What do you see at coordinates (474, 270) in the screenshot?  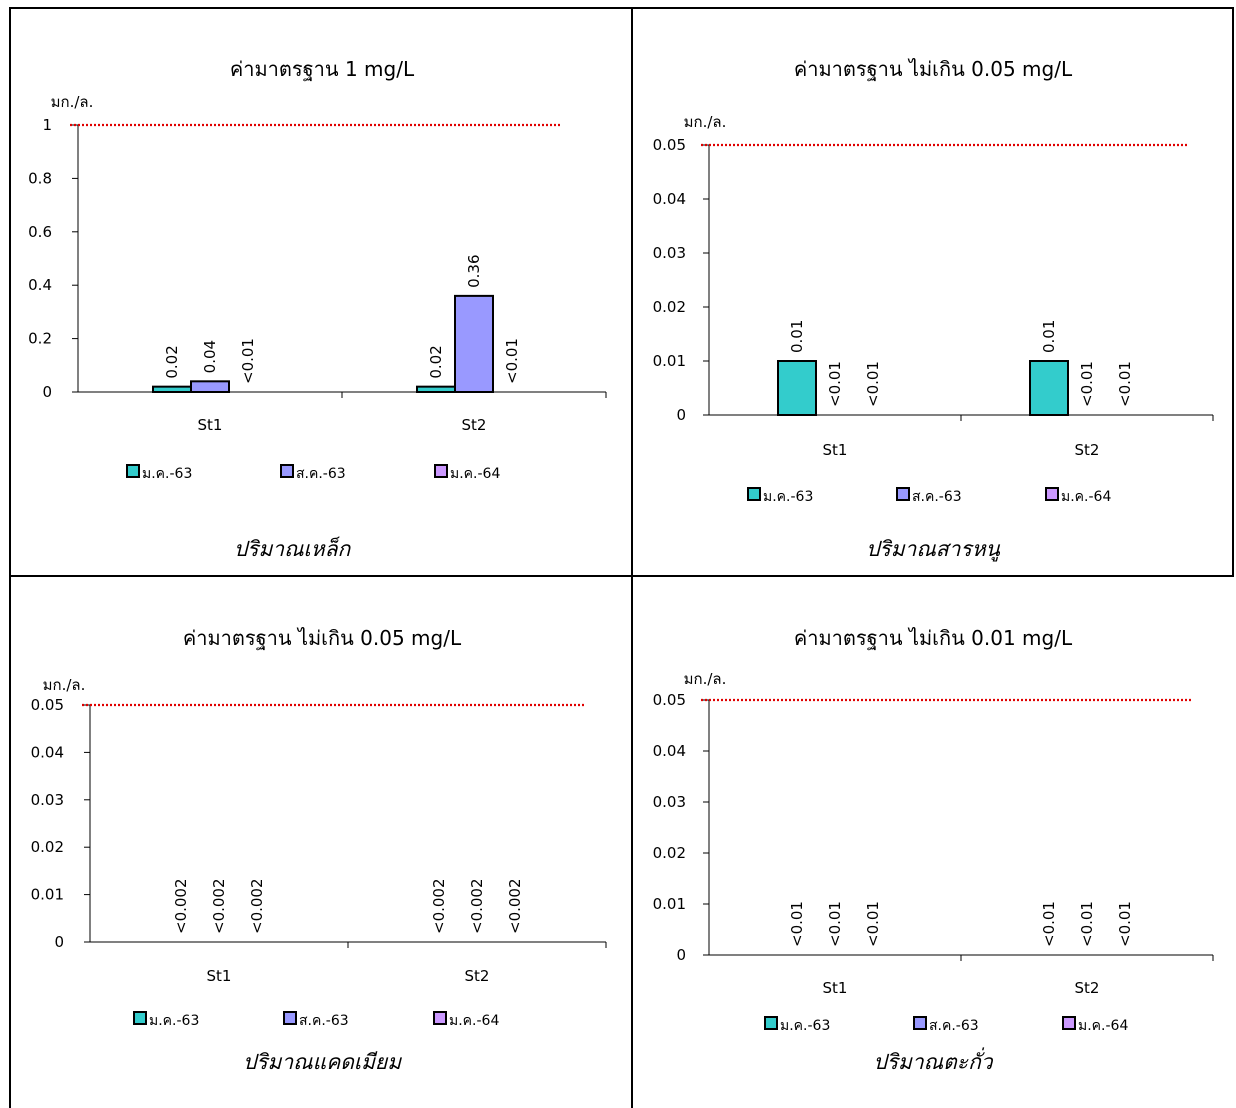 I see `data-label: 0.36` at bounding box center [474, 270].